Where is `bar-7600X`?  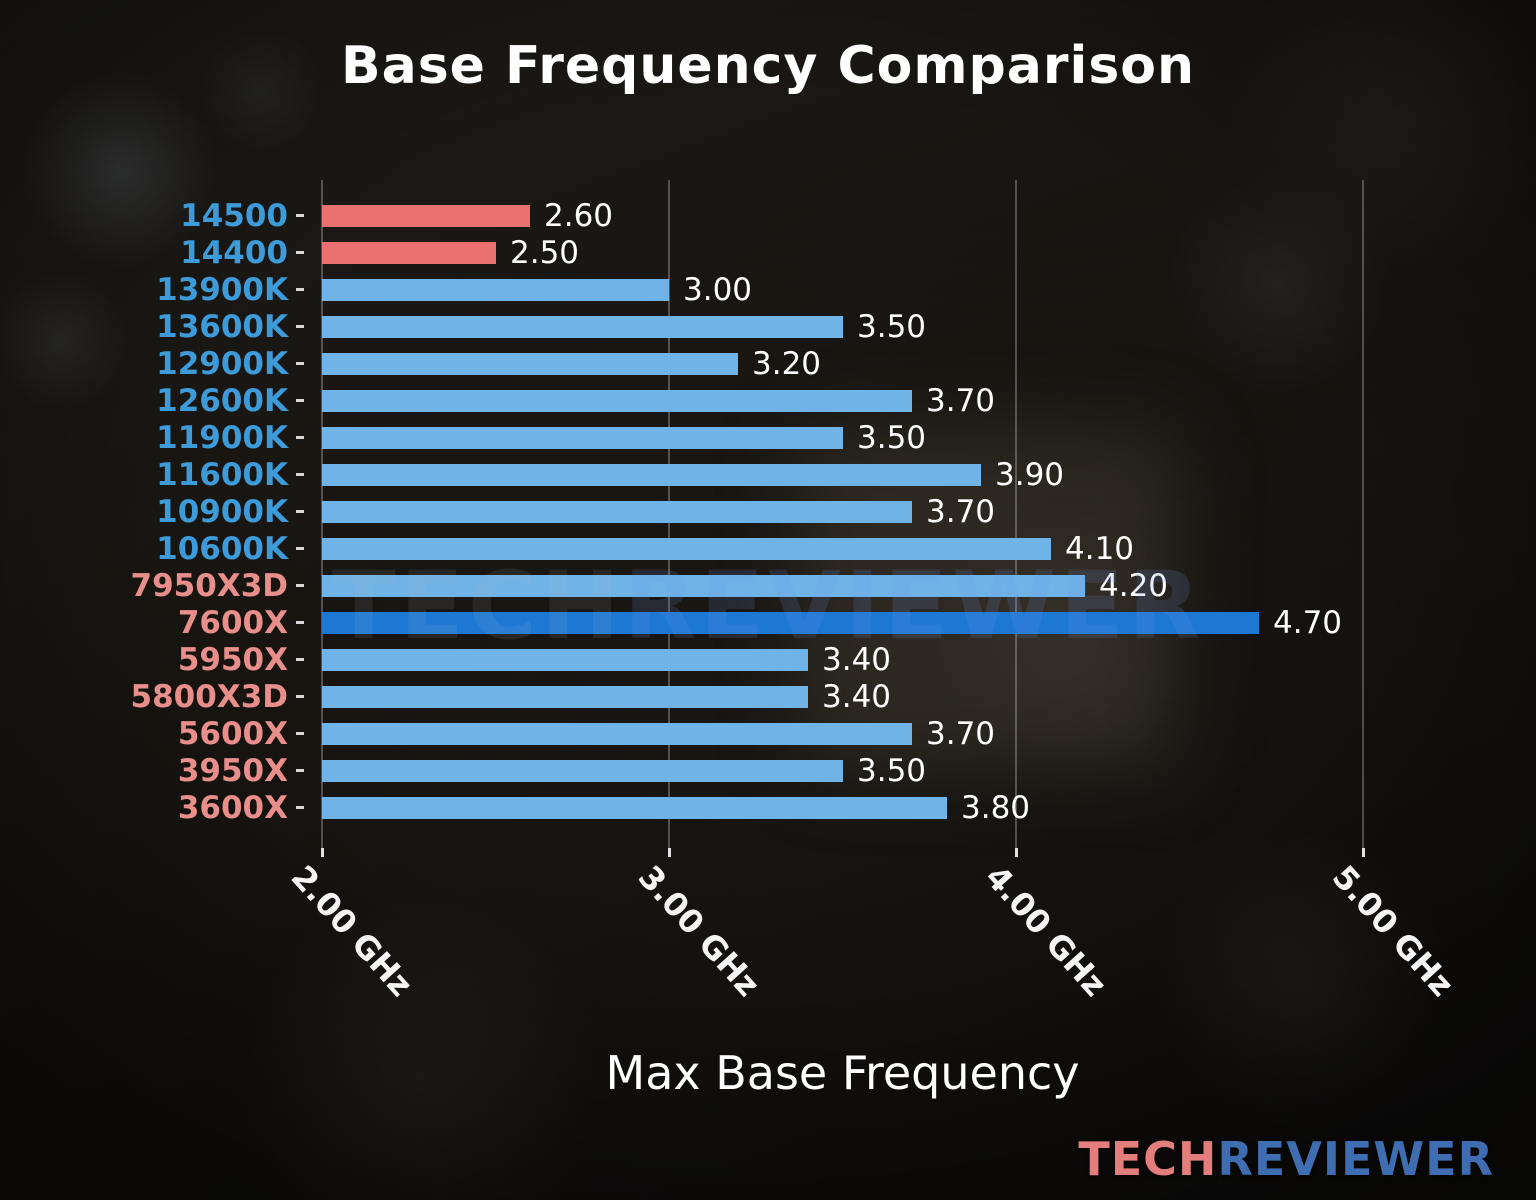
bar-7600X is located at coordinates (790, 622).